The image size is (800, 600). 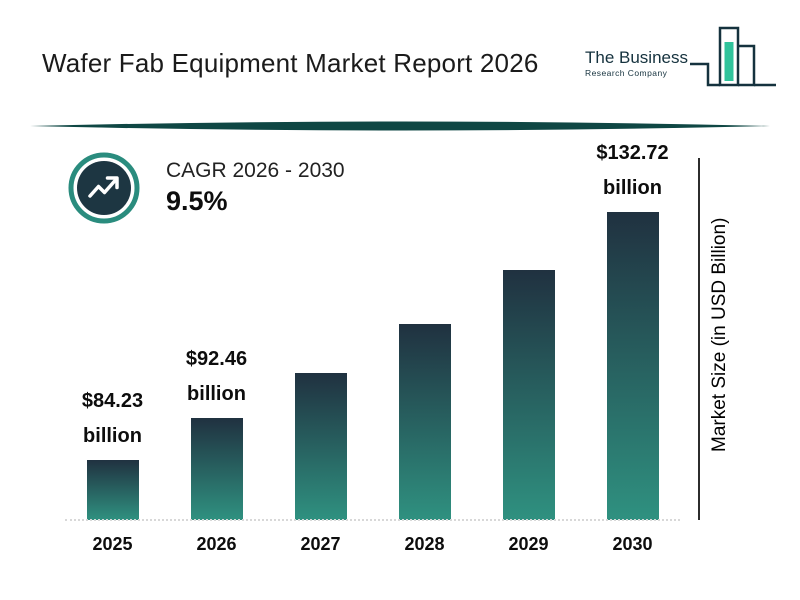 I want to click on page-title: Wafer Fab Equipment Market Report 2026, so click(x=290, y=63).